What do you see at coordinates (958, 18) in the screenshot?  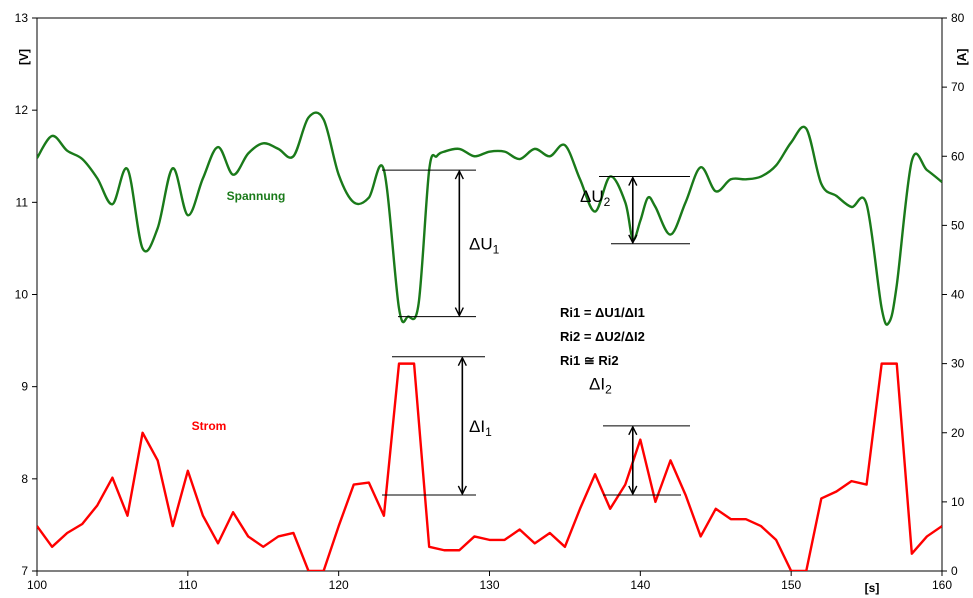 I see `y-right-tick-label: 80` at bounding box center [958, 18].